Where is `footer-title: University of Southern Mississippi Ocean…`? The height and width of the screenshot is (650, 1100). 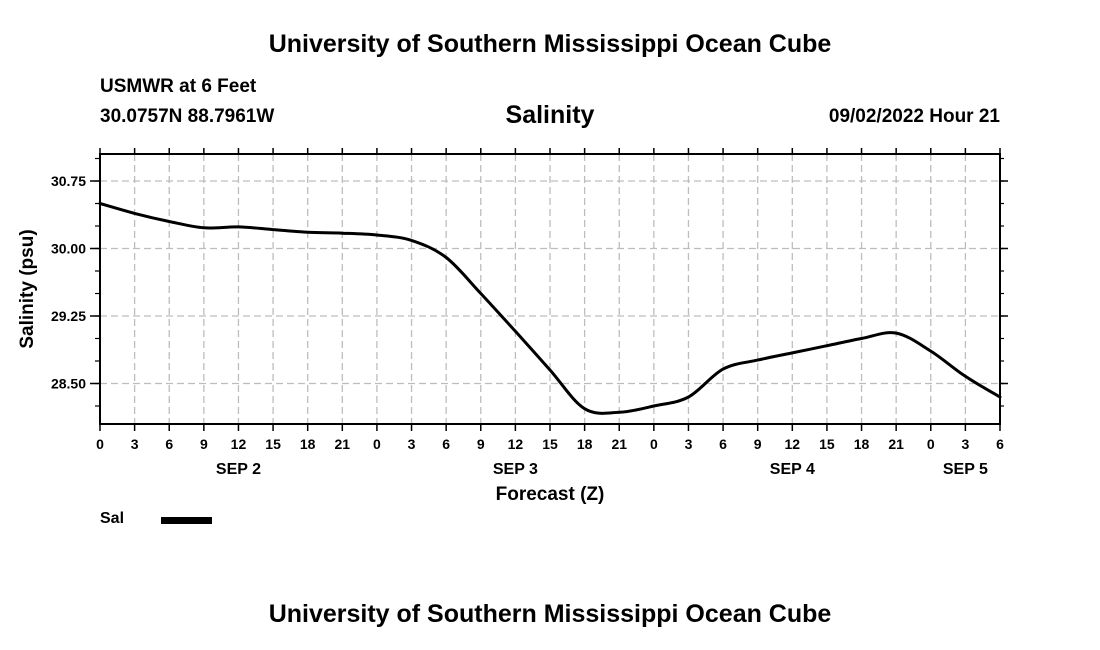 footer-title: University of Southern Mississippi Ocean… is located at coordinates (550, 614).